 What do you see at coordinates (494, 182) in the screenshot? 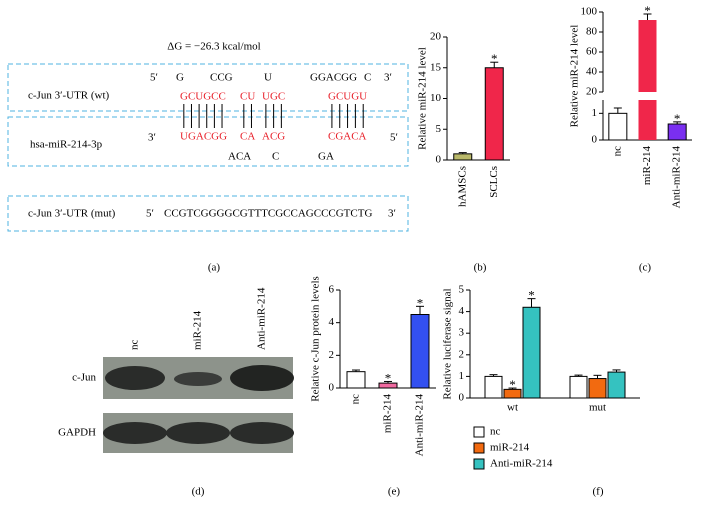
I see `x-tick-label: SCLCs` at bounding box center [494, 182].